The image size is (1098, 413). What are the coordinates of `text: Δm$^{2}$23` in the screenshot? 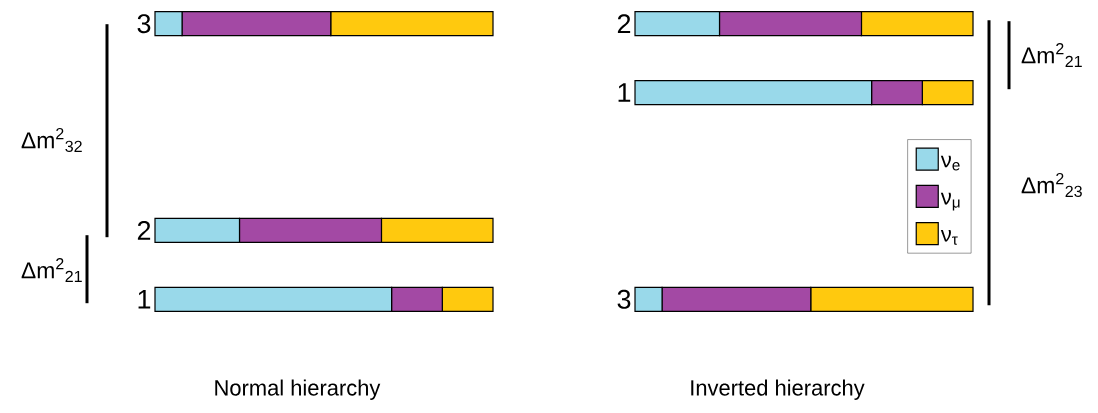 It's located at (1051, 185).